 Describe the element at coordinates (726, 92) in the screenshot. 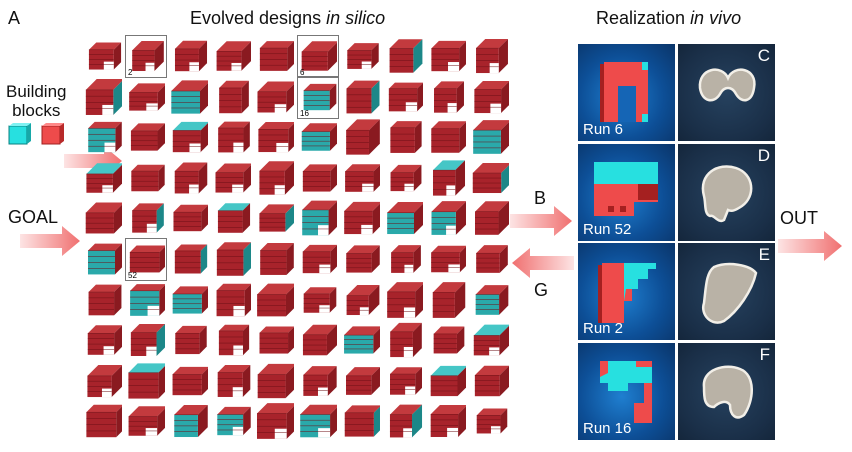

I see `organism-photo-1: C` at that location.